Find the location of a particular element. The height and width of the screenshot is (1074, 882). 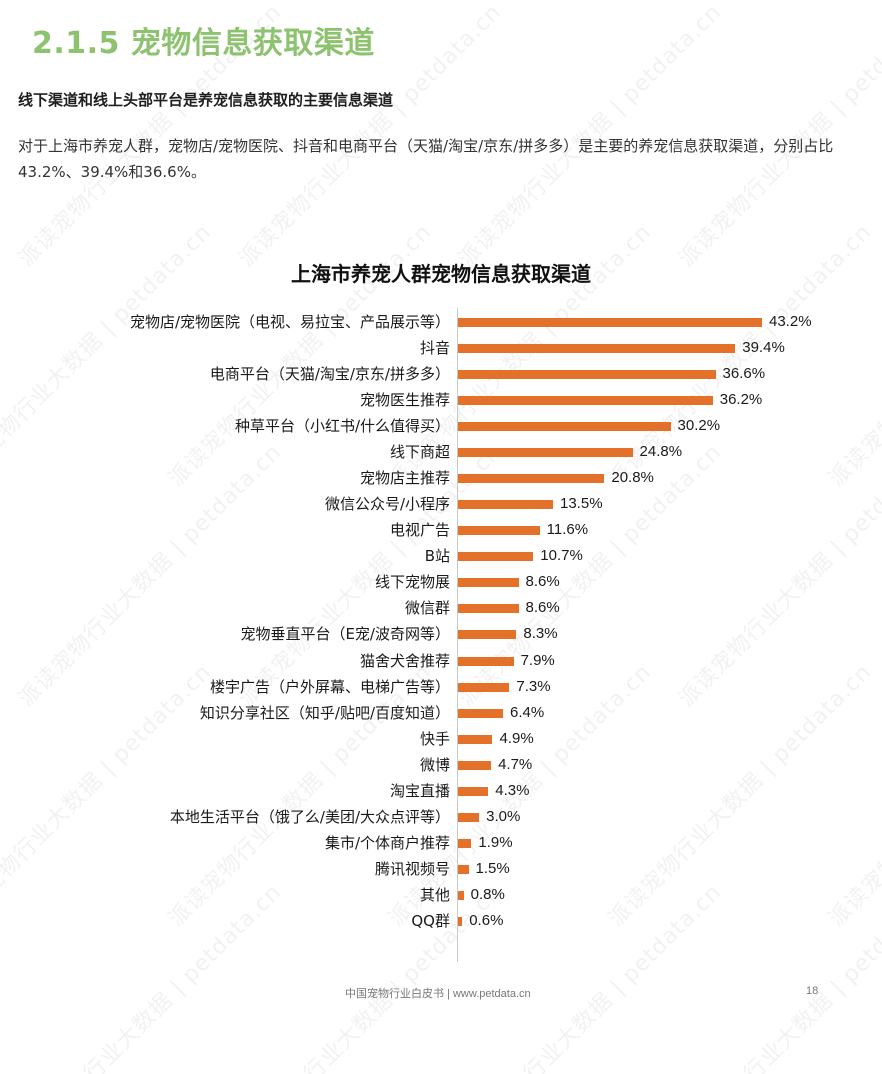

chart-row: 宠物店主推荐 20.8% is located at coordinates (441, 478).